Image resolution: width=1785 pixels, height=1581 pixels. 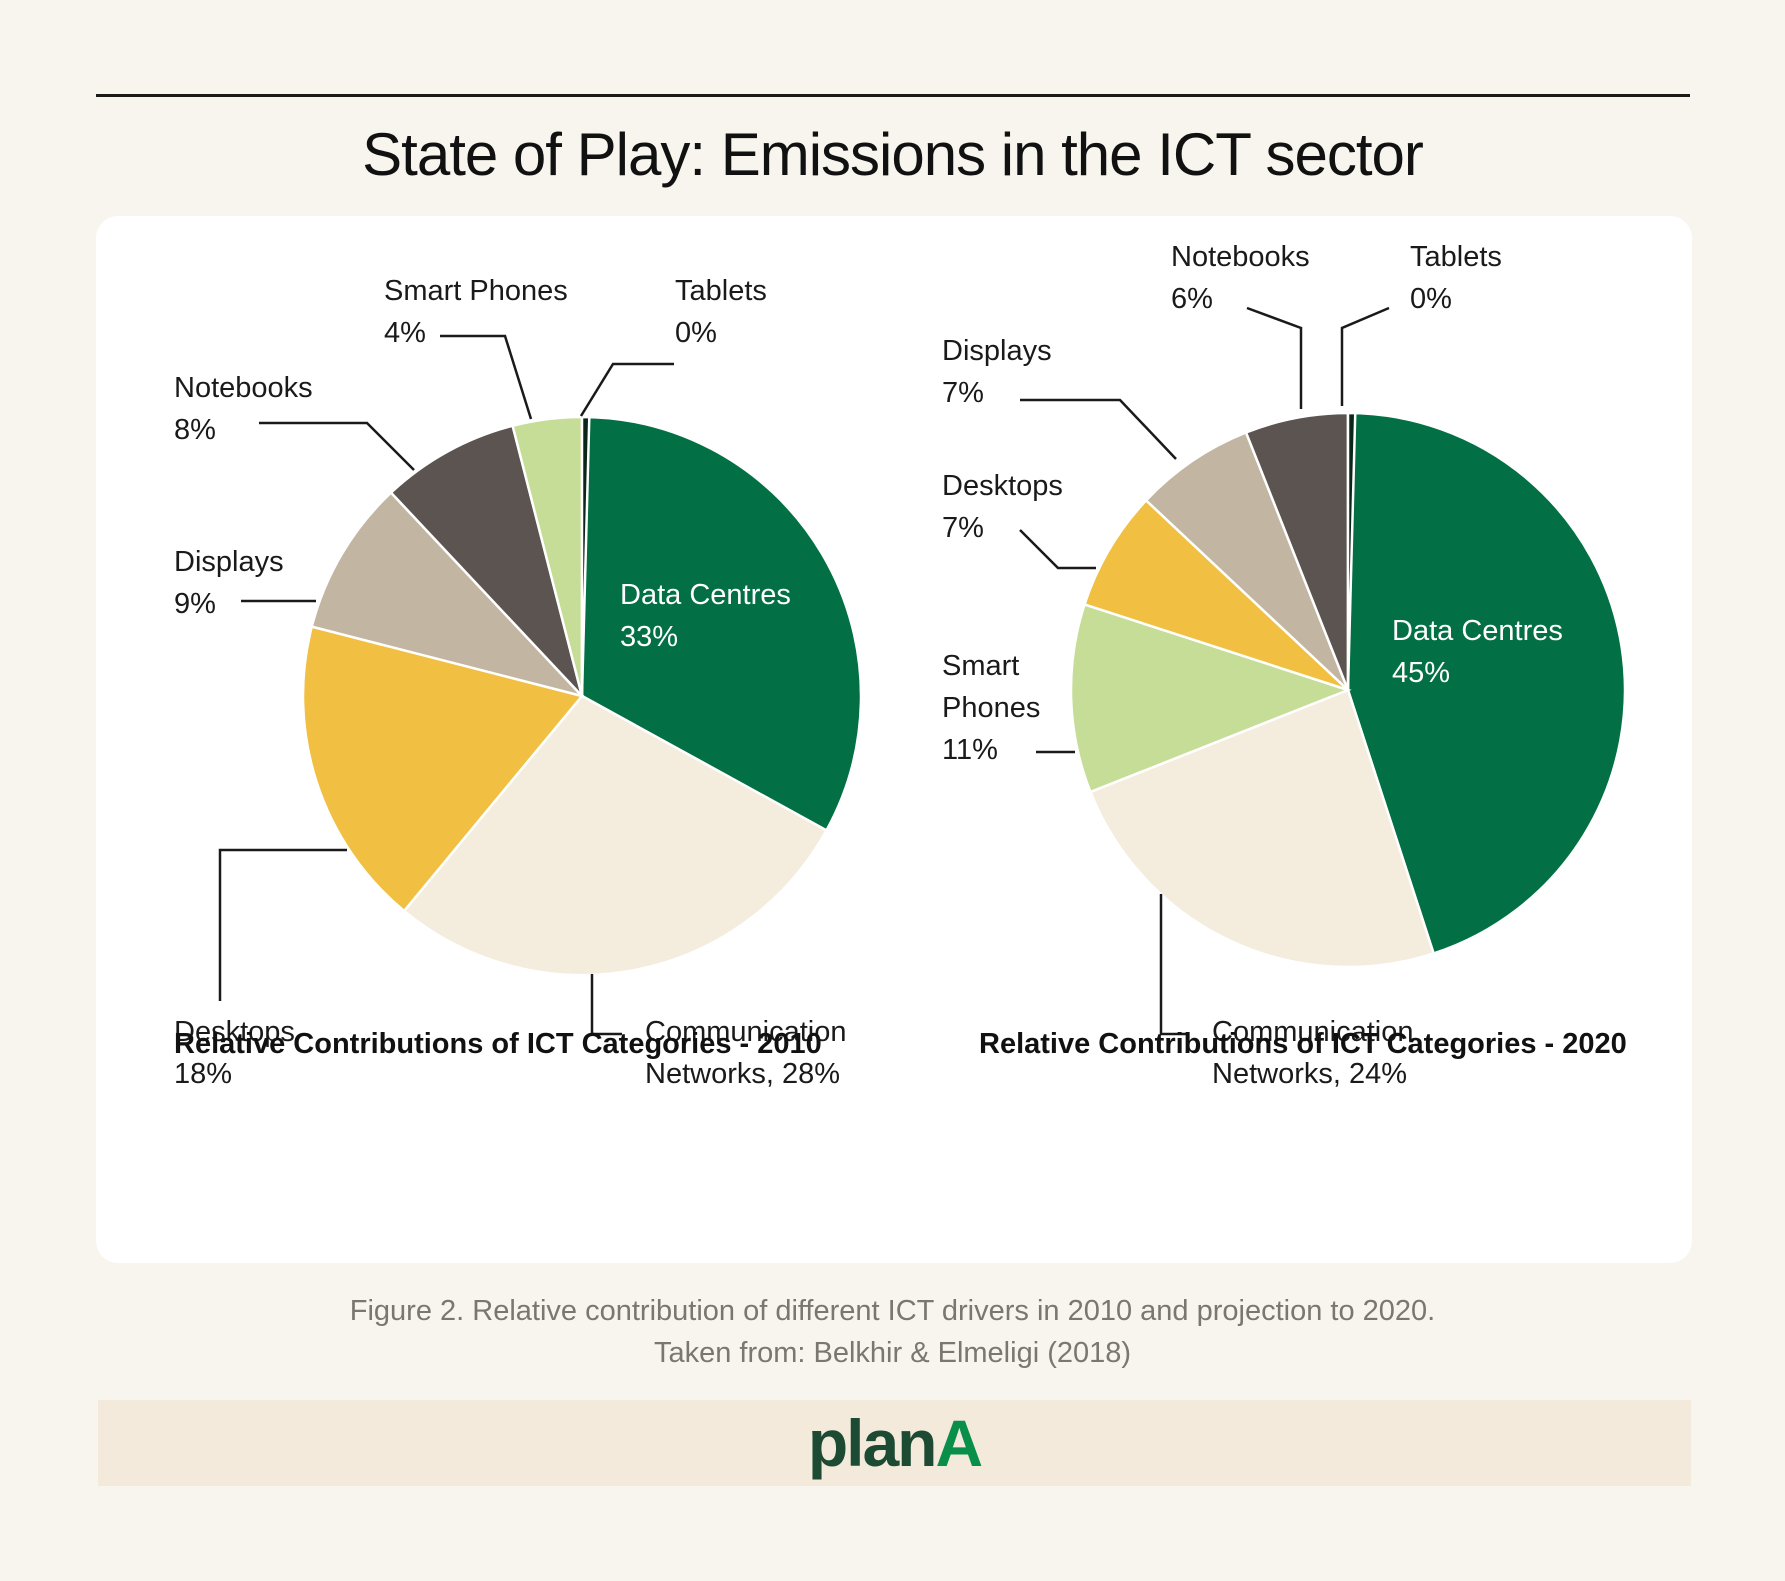 What do you see at coordinates (1002, 507) in the screenshot?
I see `data-label-desktops: Desktops 7%` at bounding box center [1002, 507].